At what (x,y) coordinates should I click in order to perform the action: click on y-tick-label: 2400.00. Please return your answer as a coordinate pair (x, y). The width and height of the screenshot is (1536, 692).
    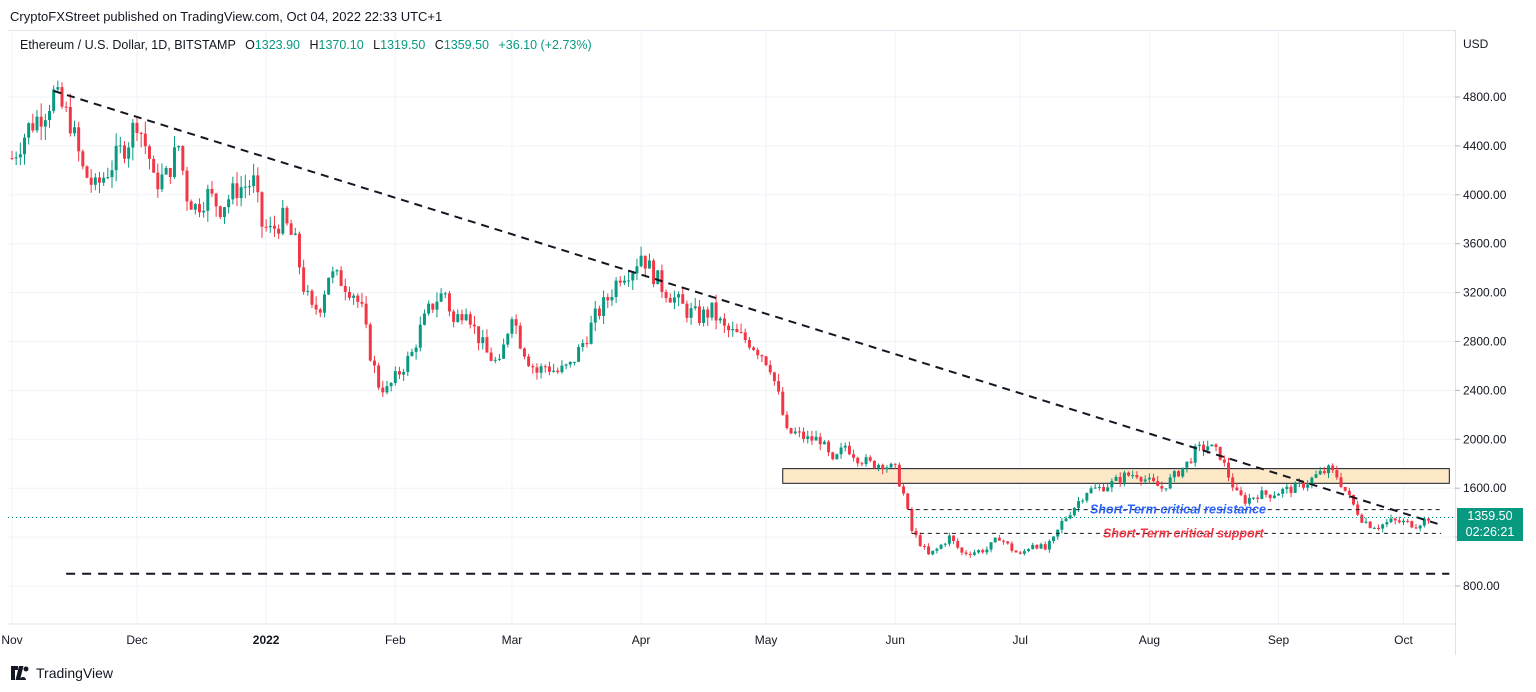
    Looking at the image, I should click on (1485, 390).